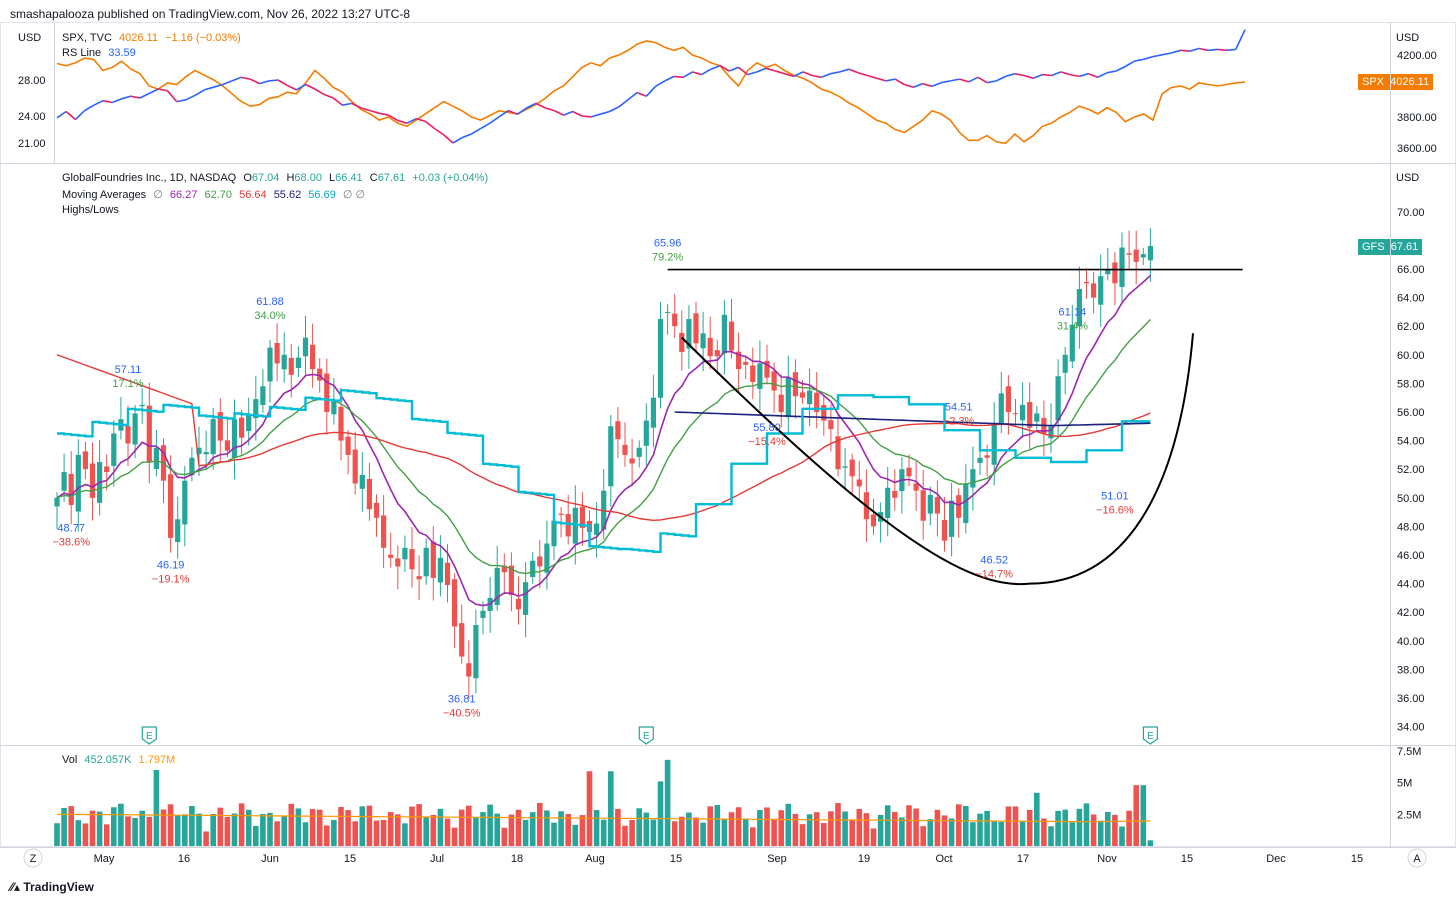 The height and width of the screenshot is (904, 1456). What do you see at coordinates (1115, 510) in the screenshot?
I see `hl-pct-10: −16.6%` at bounding box center [1115, 510].